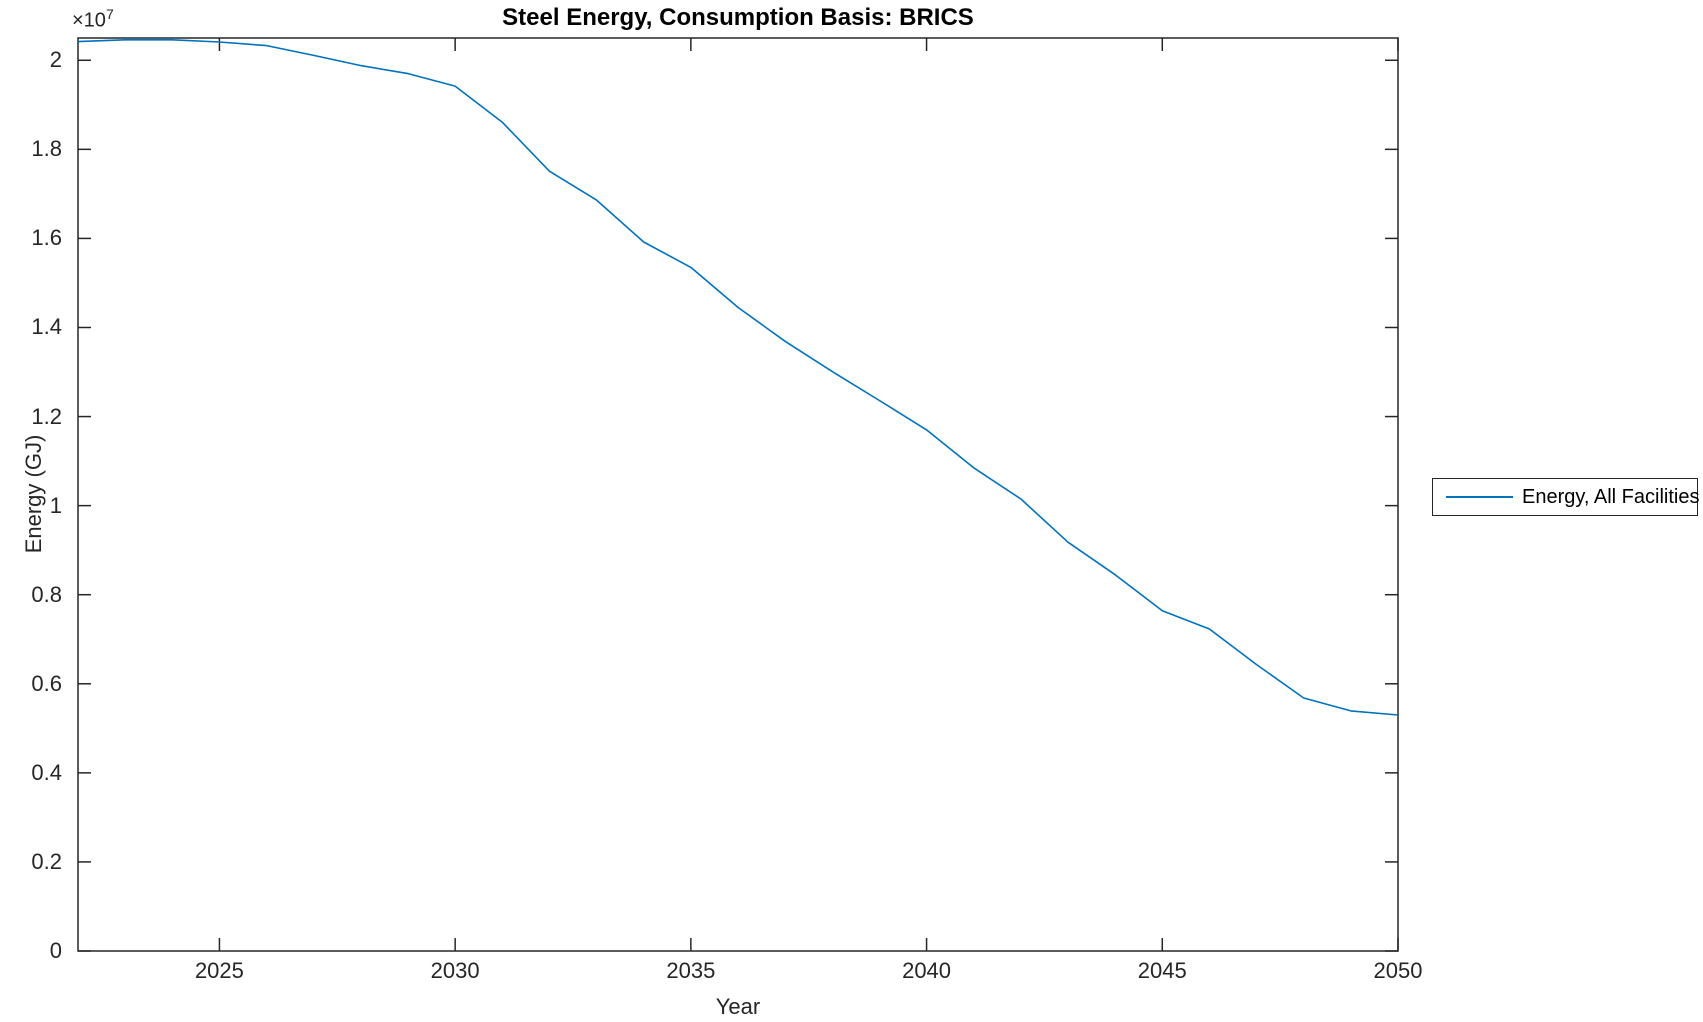 The width and height of the screenshot is (1703, 1022). I want to click on y-tick-label: 2, so click(55, 60).